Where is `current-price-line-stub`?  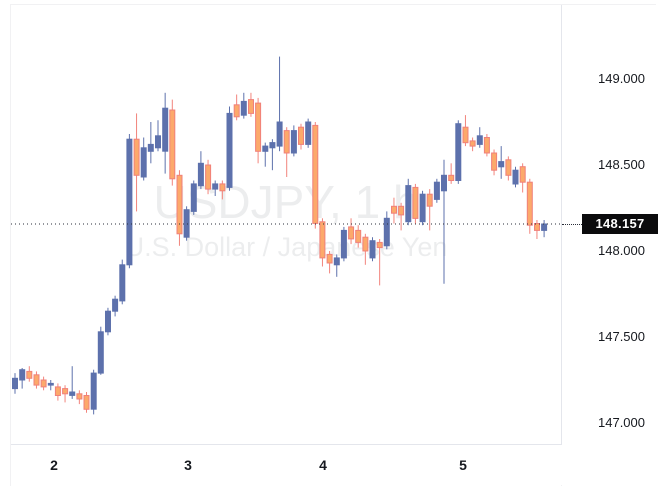 current-price-line-stub is located at coordinates (573, 224).